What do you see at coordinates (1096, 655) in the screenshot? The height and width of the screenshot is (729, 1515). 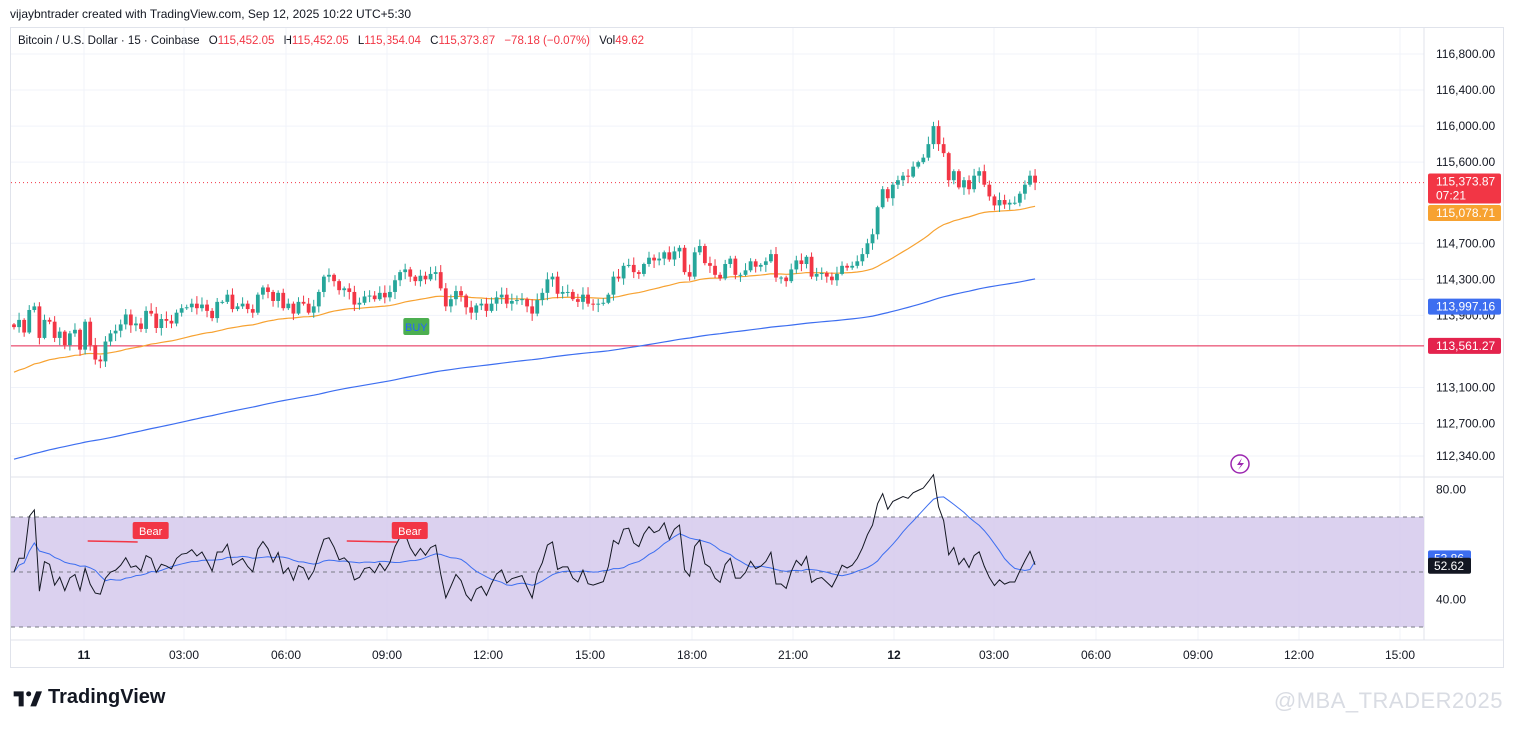 I see `time-tick-label: 06:00` at bounding box center [1096, 655].